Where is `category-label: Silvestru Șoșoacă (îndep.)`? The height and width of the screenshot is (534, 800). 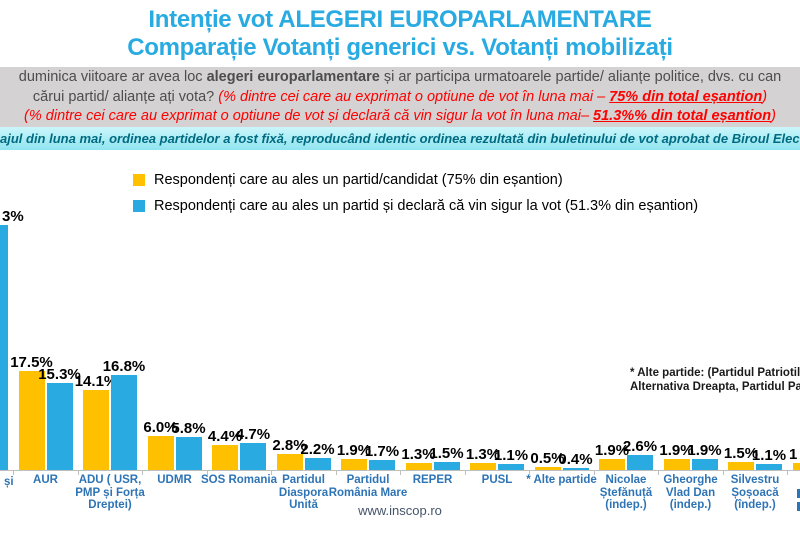 category-label: Silvestru Șoșoacă (îndep.) is located at coordinates (755, 493).